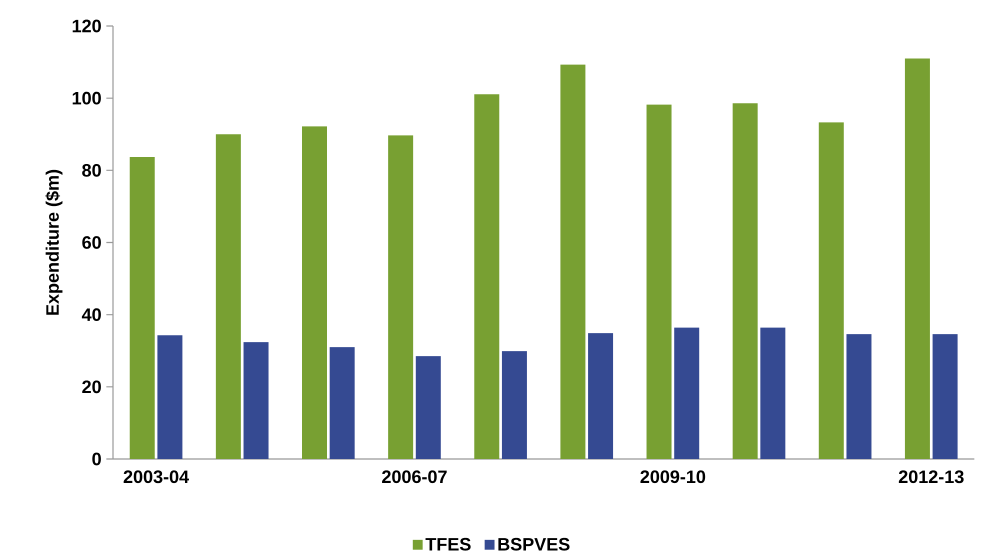  What do you see at coordinates (86, 26) in the screenshot?
I see `y-tick-label: 120` at bounding box center [86, 26].